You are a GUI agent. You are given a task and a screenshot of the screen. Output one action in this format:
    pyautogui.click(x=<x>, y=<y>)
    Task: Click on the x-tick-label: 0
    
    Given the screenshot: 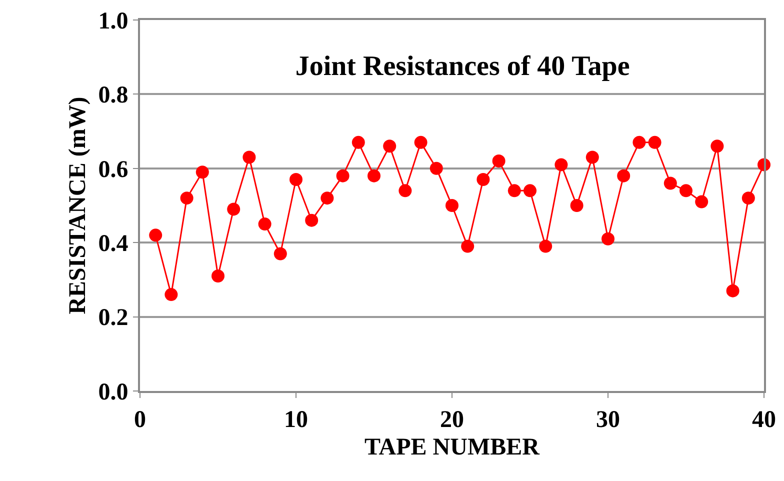 What is the action you would take?
    pyautogui.click(x=140, y=419)
    